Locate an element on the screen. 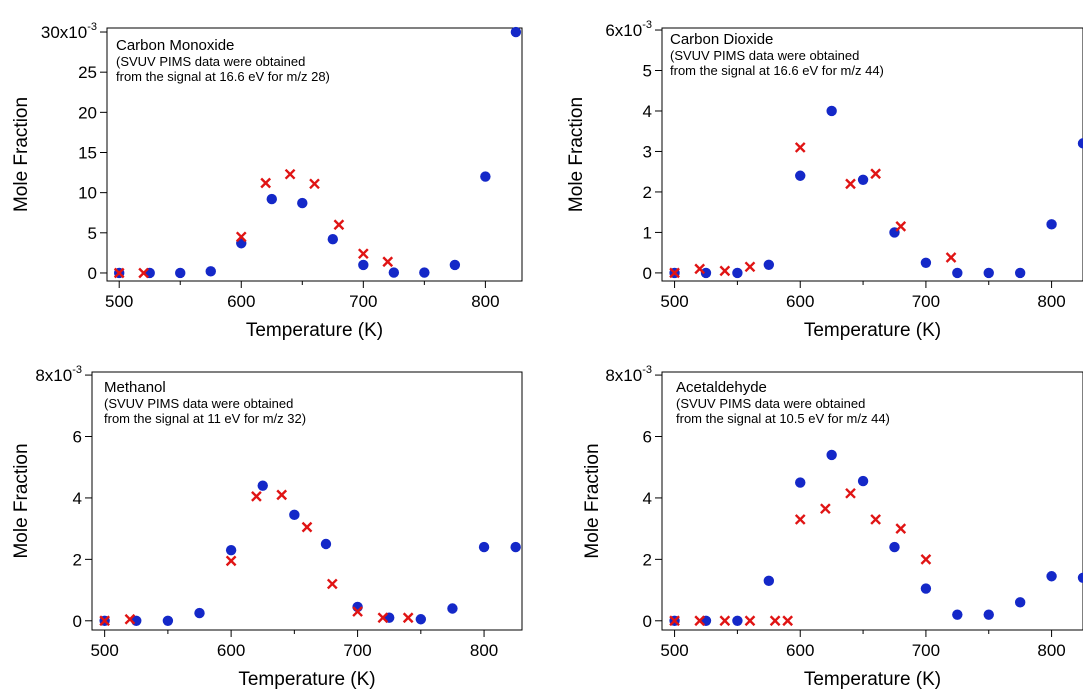 The width and height of the screenshot is (1083, 696). annotation-title: Methanol is located at coordinates (135, 387).